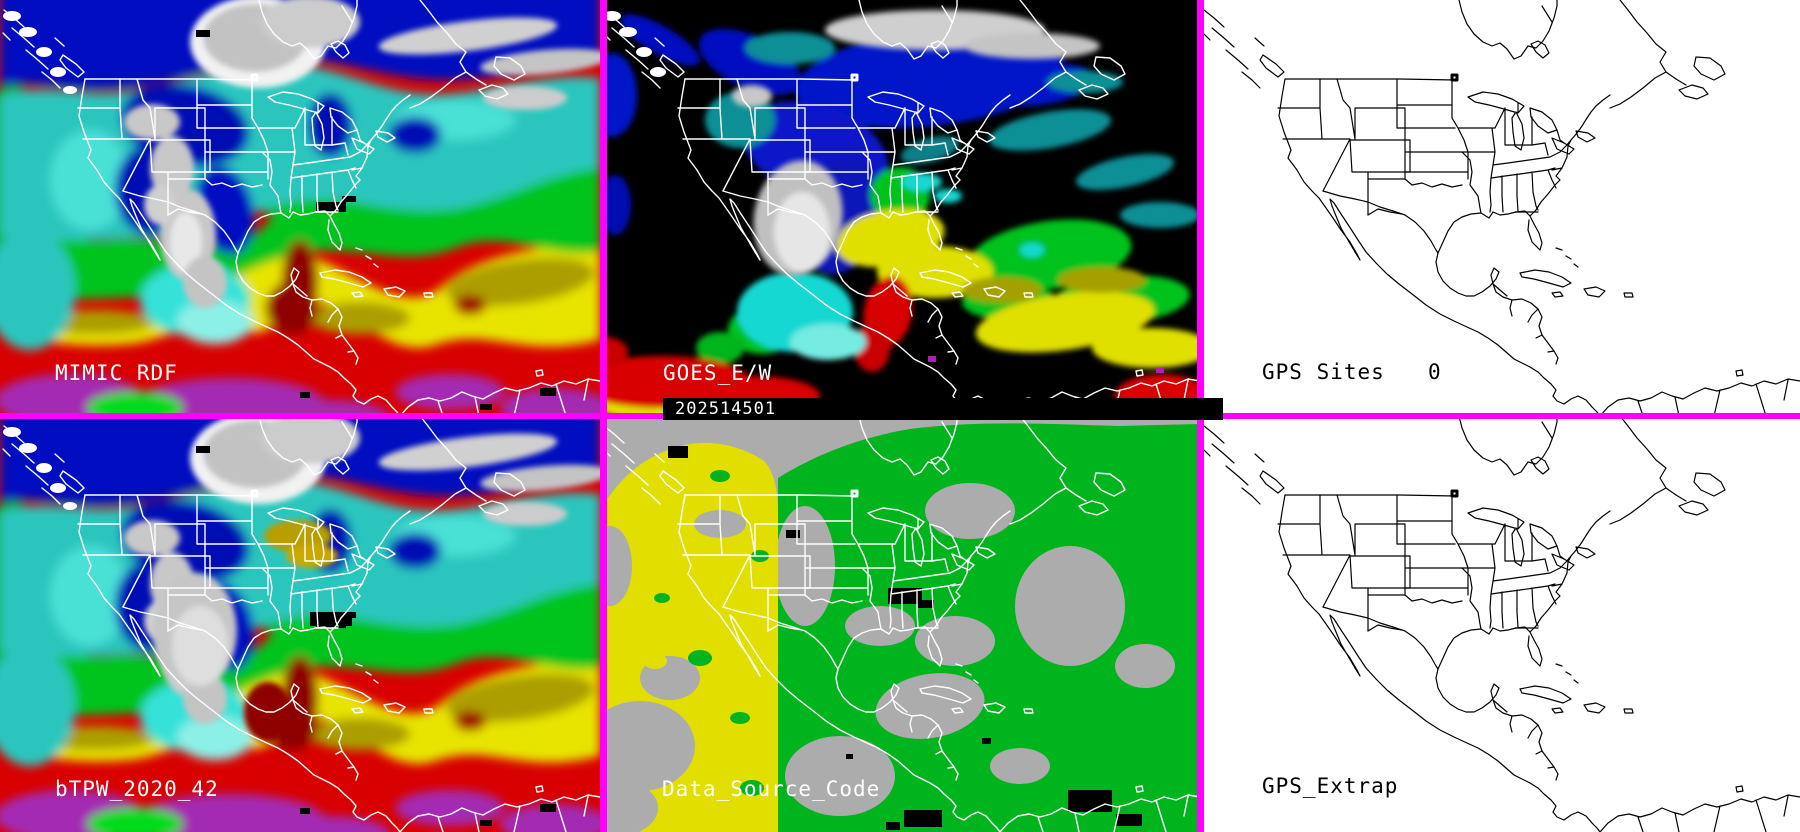 Image resolution: width=1800 pixels, height=832 pixels. Describe the element at coordinates (726, 409) in the screenshot. I see `timestamp-value: 202514501` at that location.